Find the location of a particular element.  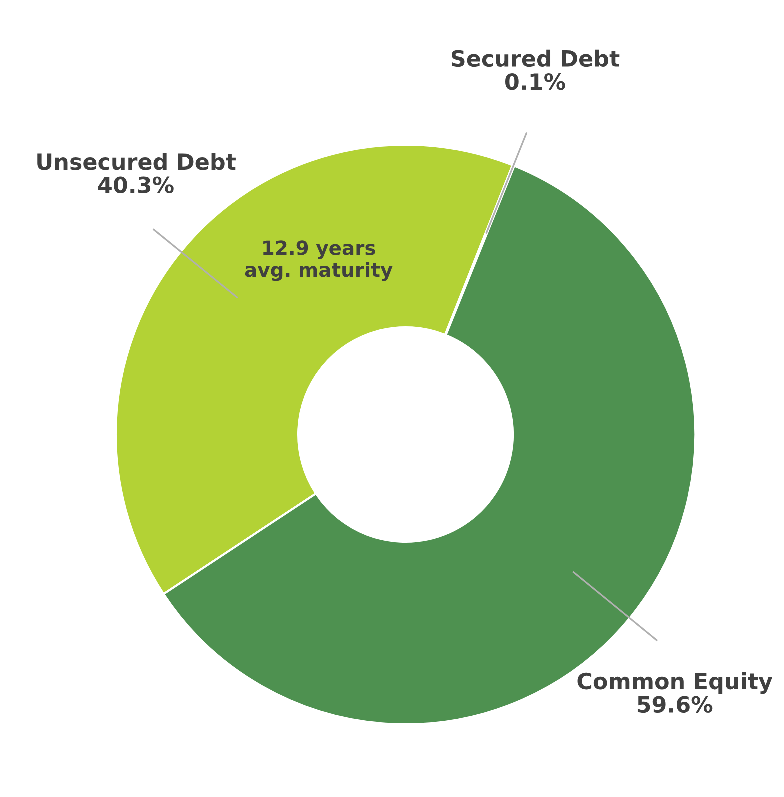

slice-label: Unsecured Debt is located at coordinates (137, 161).